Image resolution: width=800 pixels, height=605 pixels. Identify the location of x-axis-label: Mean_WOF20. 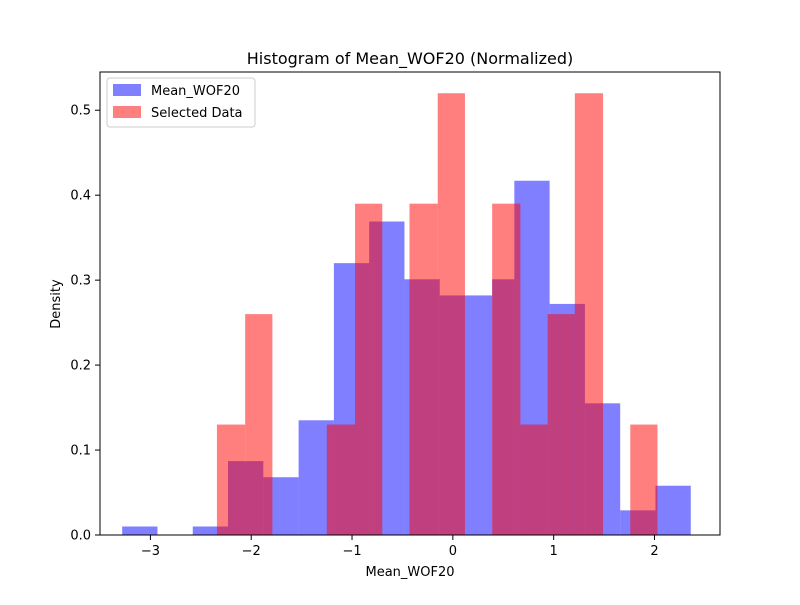
(409, 572).